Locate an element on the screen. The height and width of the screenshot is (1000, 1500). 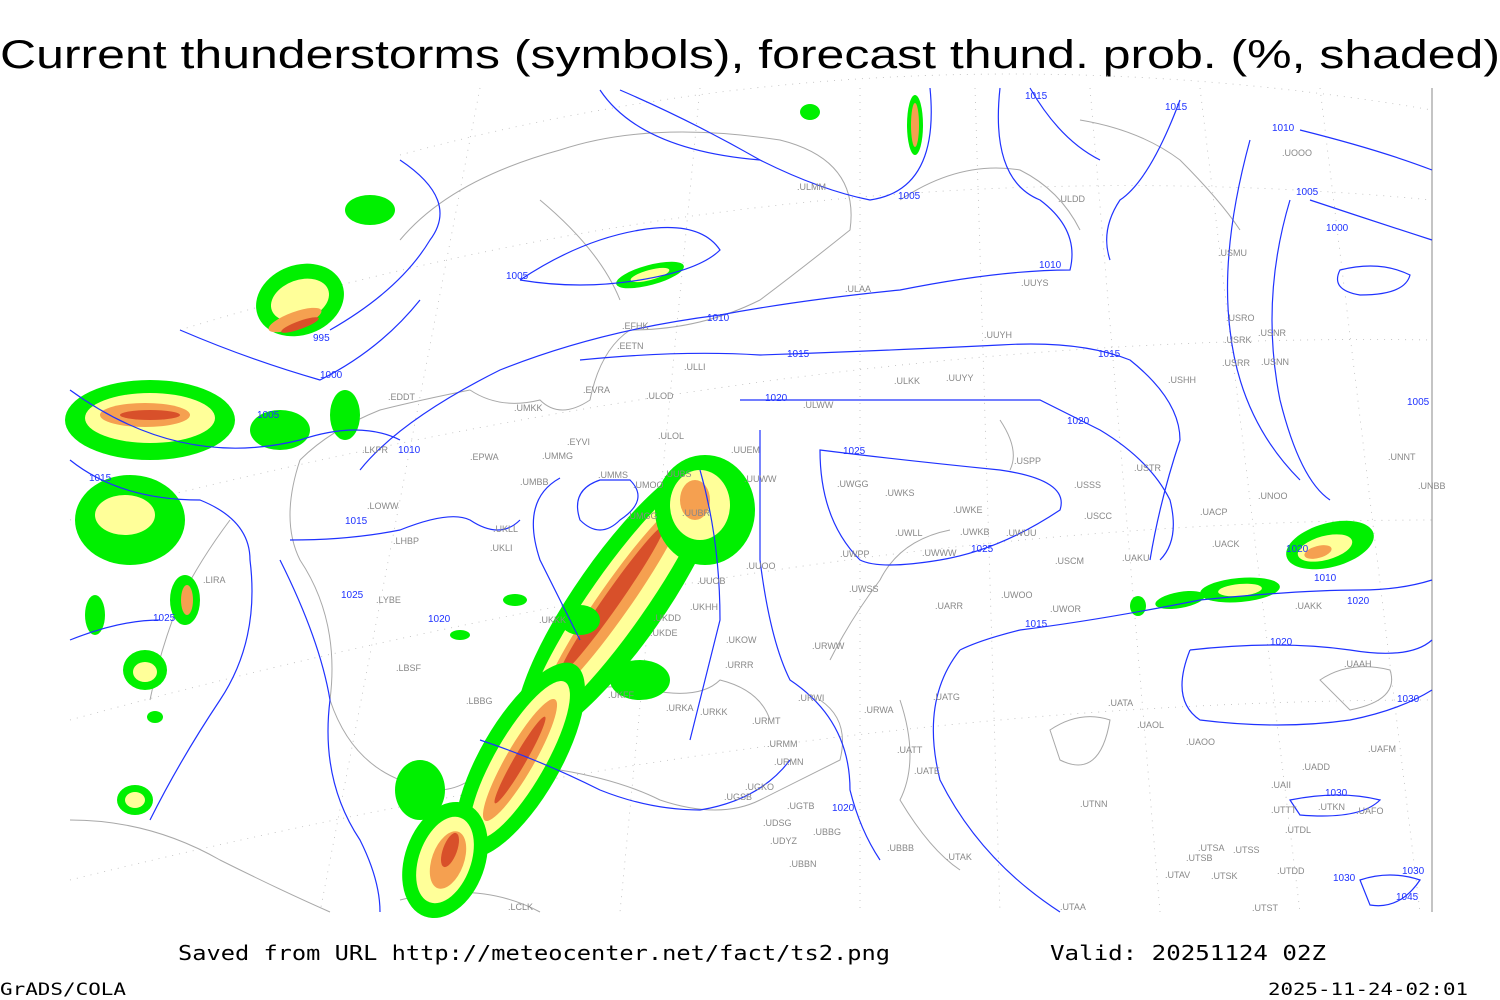
station-label: .EPWA is located at coordinates (484, 457).